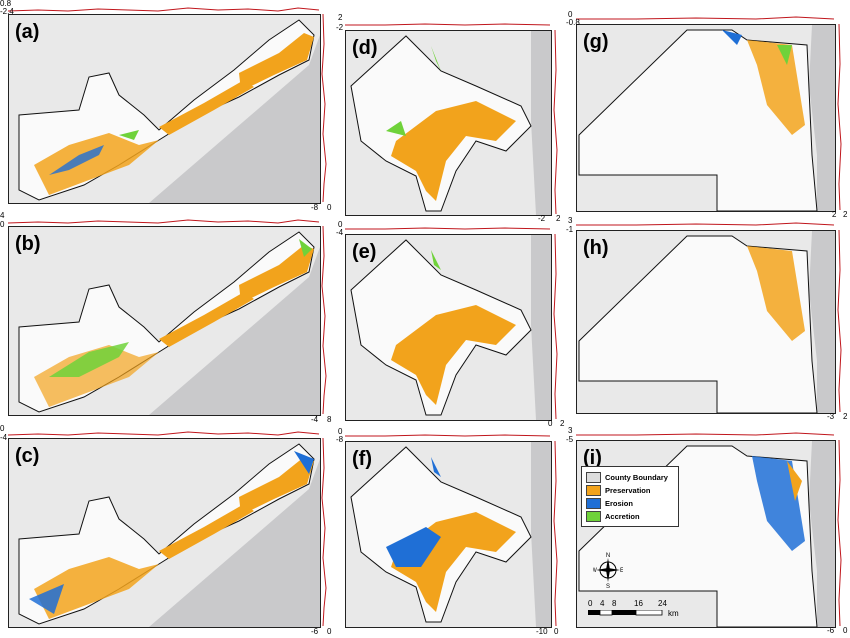 Image resolution: width=850 pixels, height=638 pixels. I want to click on legend-label: County Boundary, so click(636, 477).